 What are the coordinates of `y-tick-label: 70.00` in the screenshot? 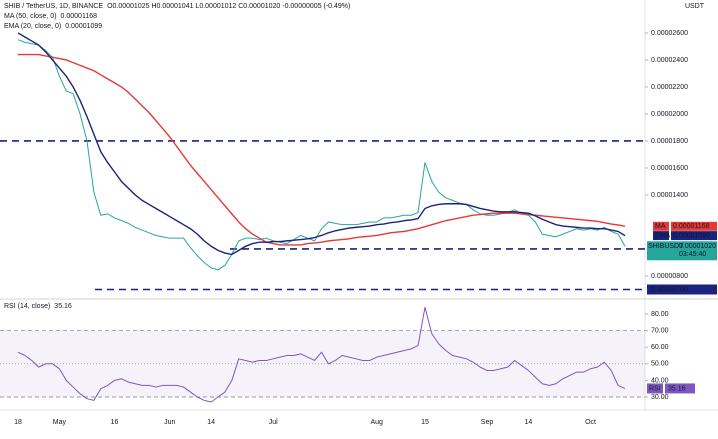 It's located at (660, 330).